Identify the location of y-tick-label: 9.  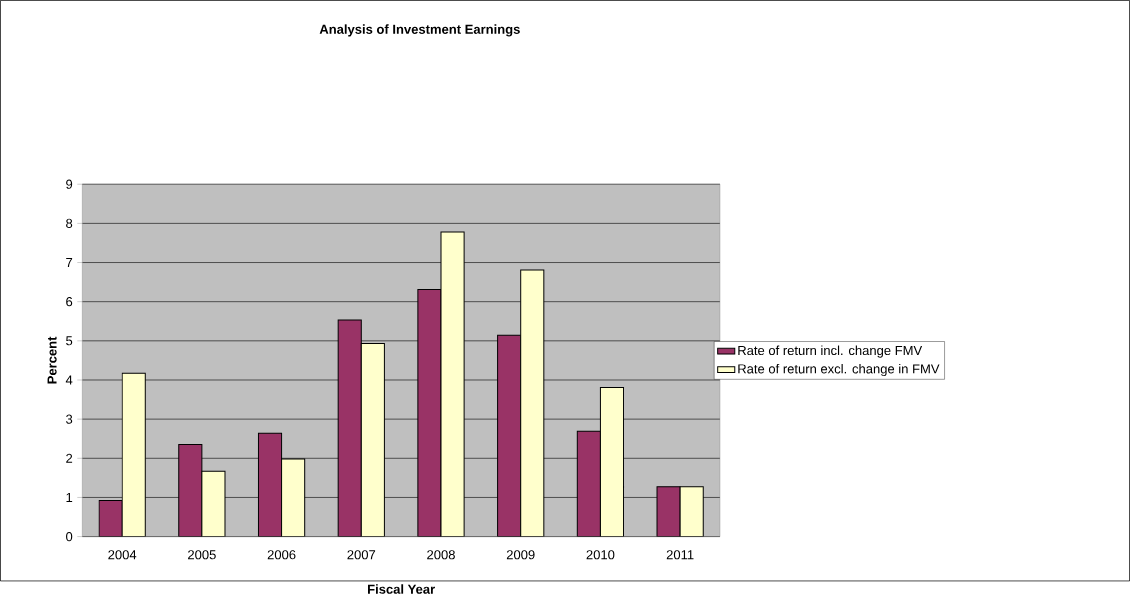
(69, 184).